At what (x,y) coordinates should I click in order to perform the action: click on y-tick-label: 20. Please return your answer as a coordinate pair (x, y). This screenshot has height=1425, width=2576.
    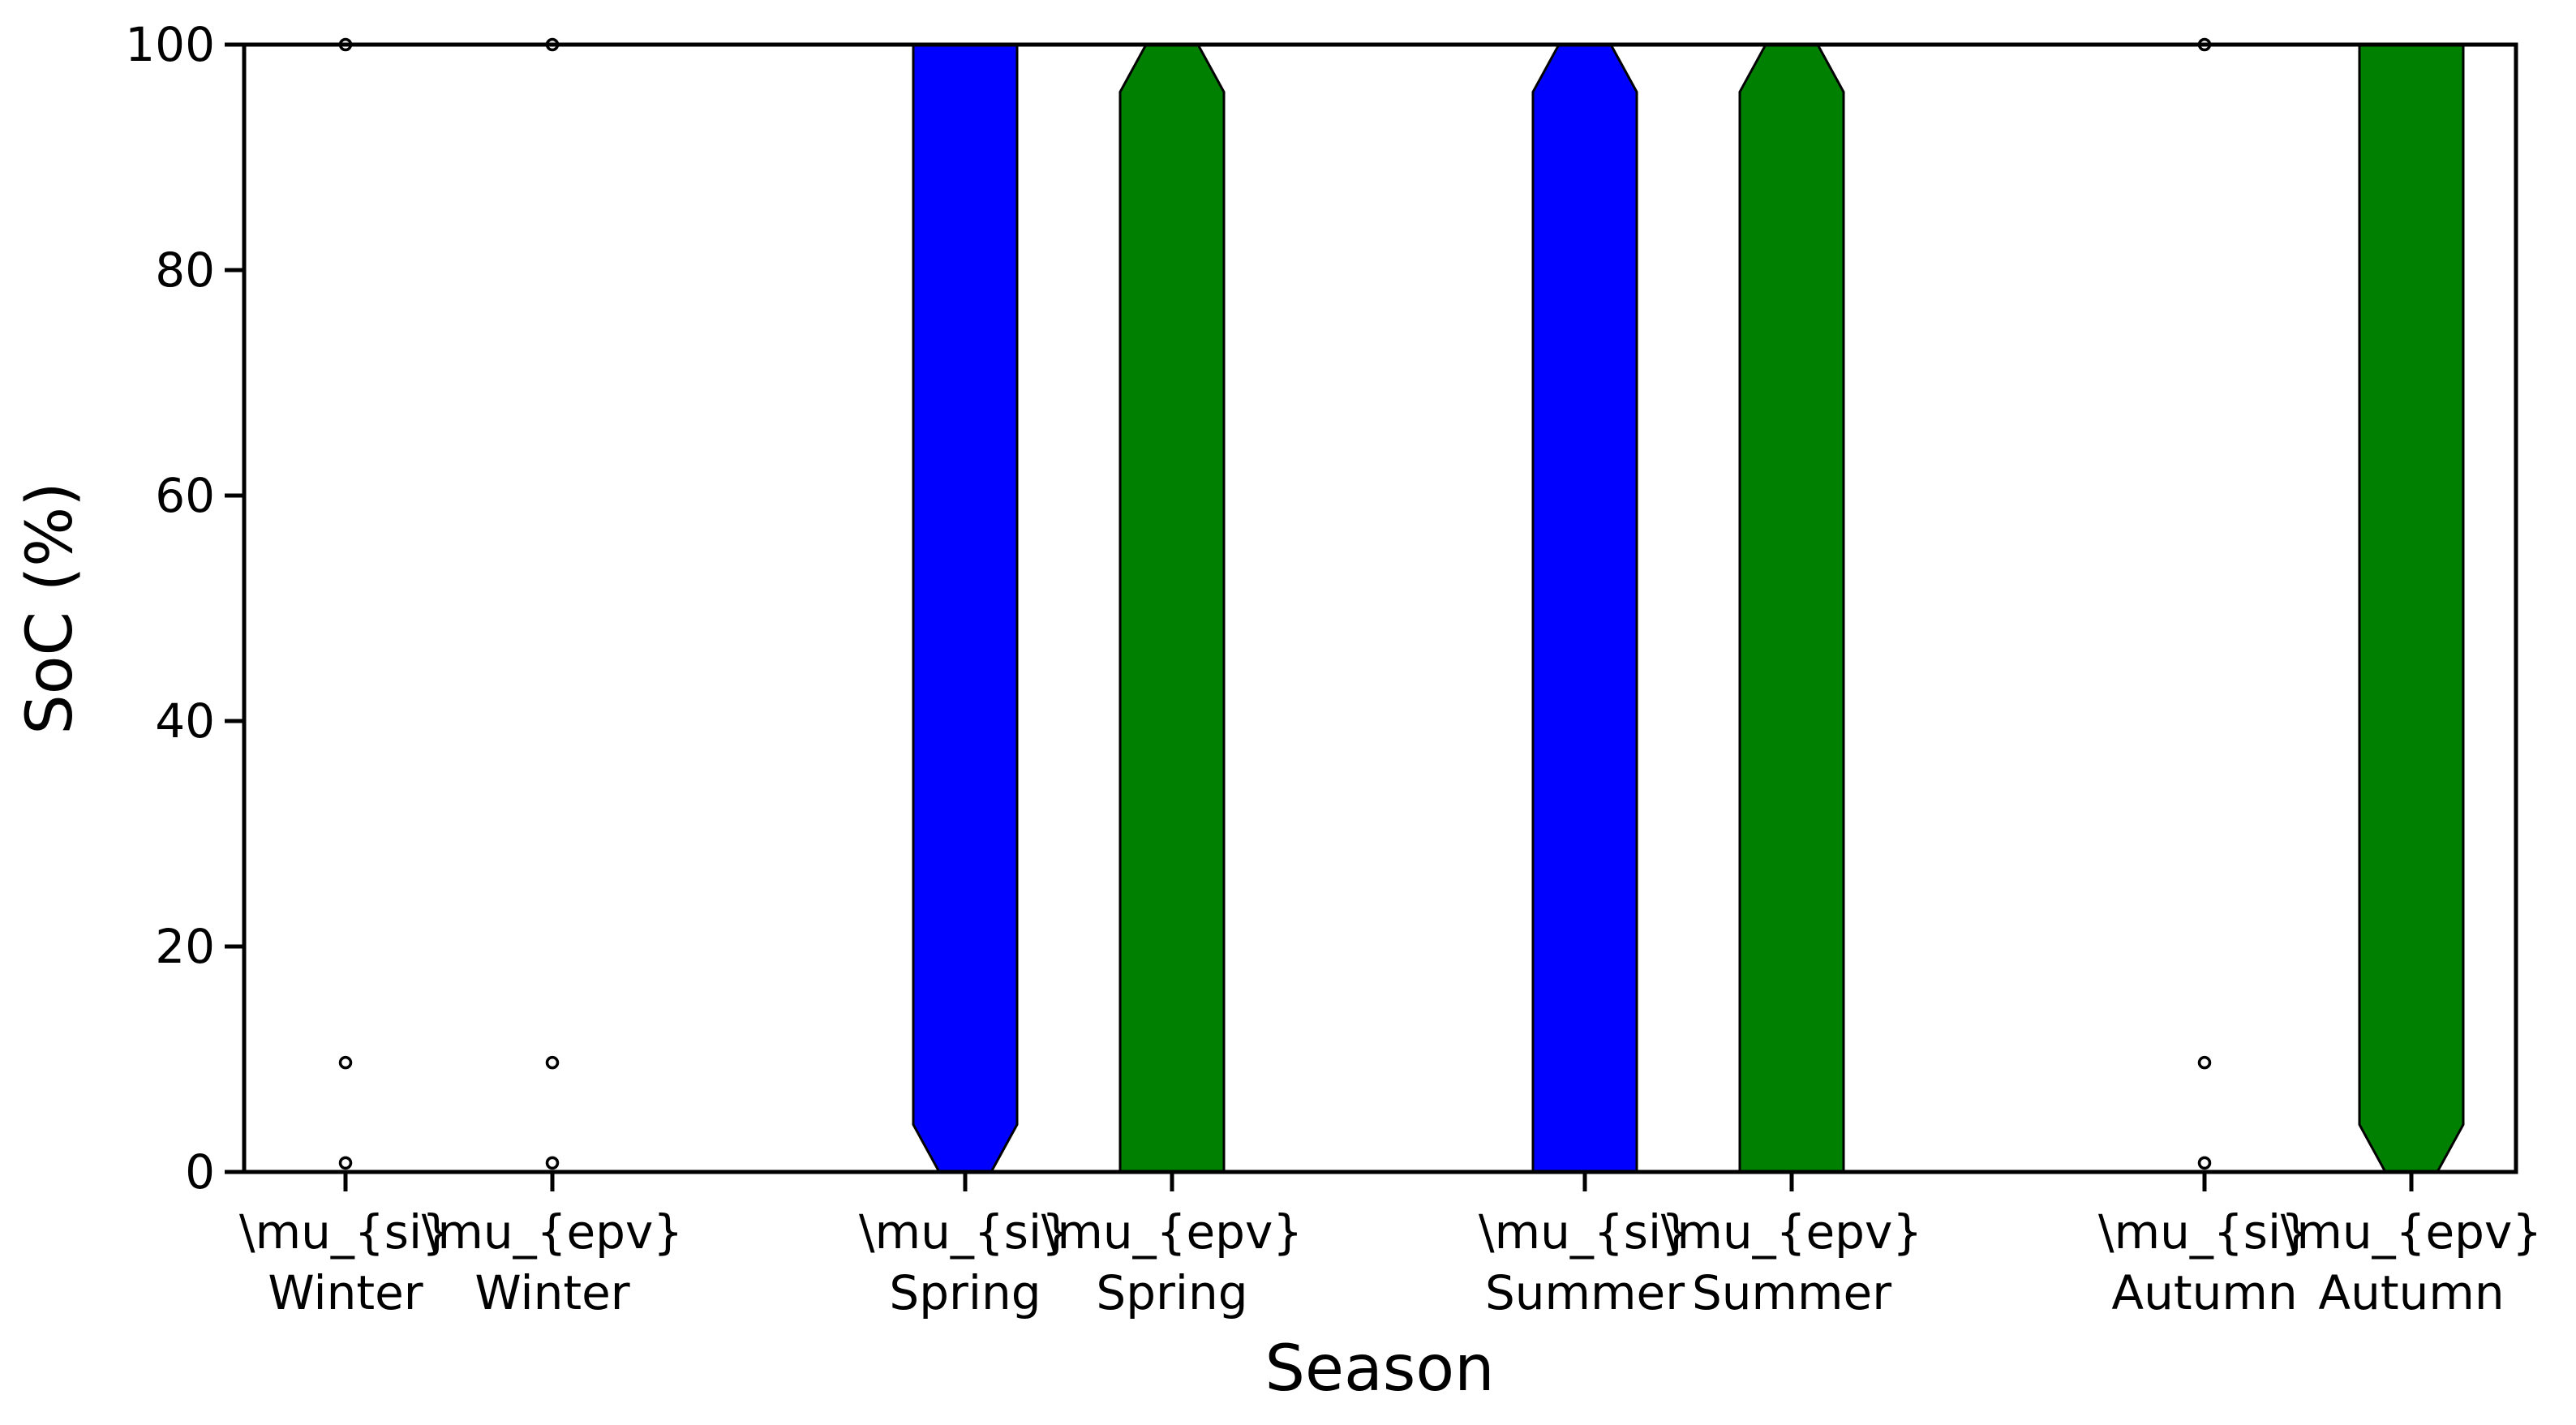
    Looking at the image, I should click on (185, 946).